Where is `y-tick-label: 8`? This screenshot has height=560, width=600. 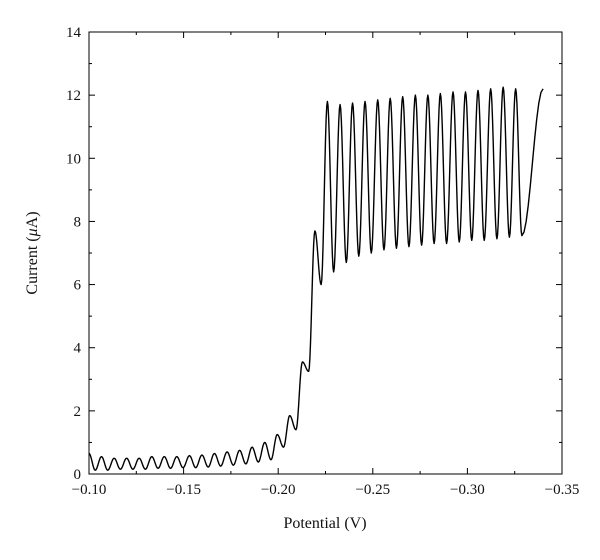
y-tick-label: 8 is located at coordinates (78, 222).